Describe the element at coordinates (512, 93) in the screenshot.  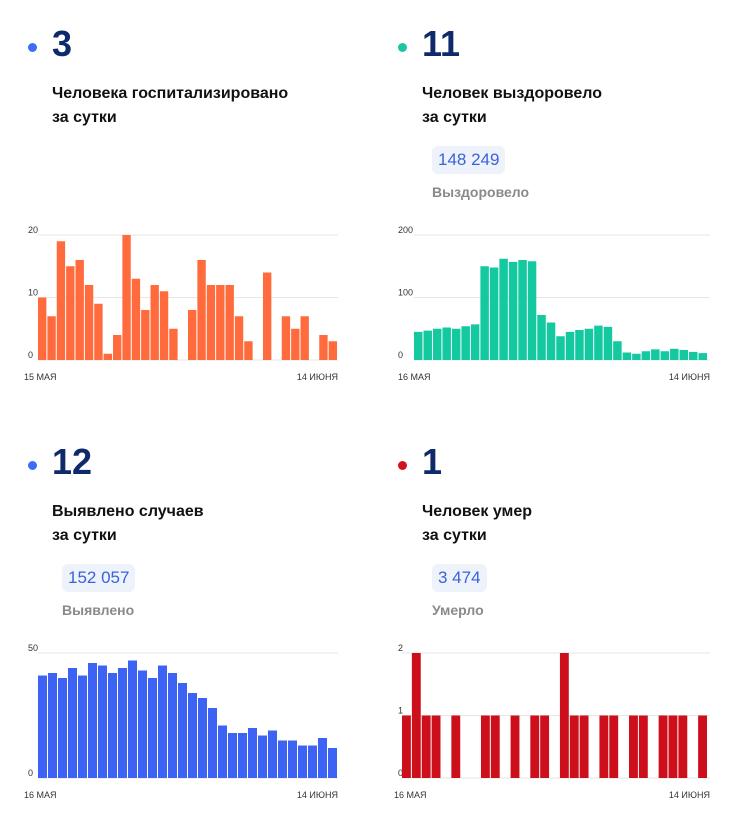
I see `recovered-desc-line1: Человек выздоровело` at that location.